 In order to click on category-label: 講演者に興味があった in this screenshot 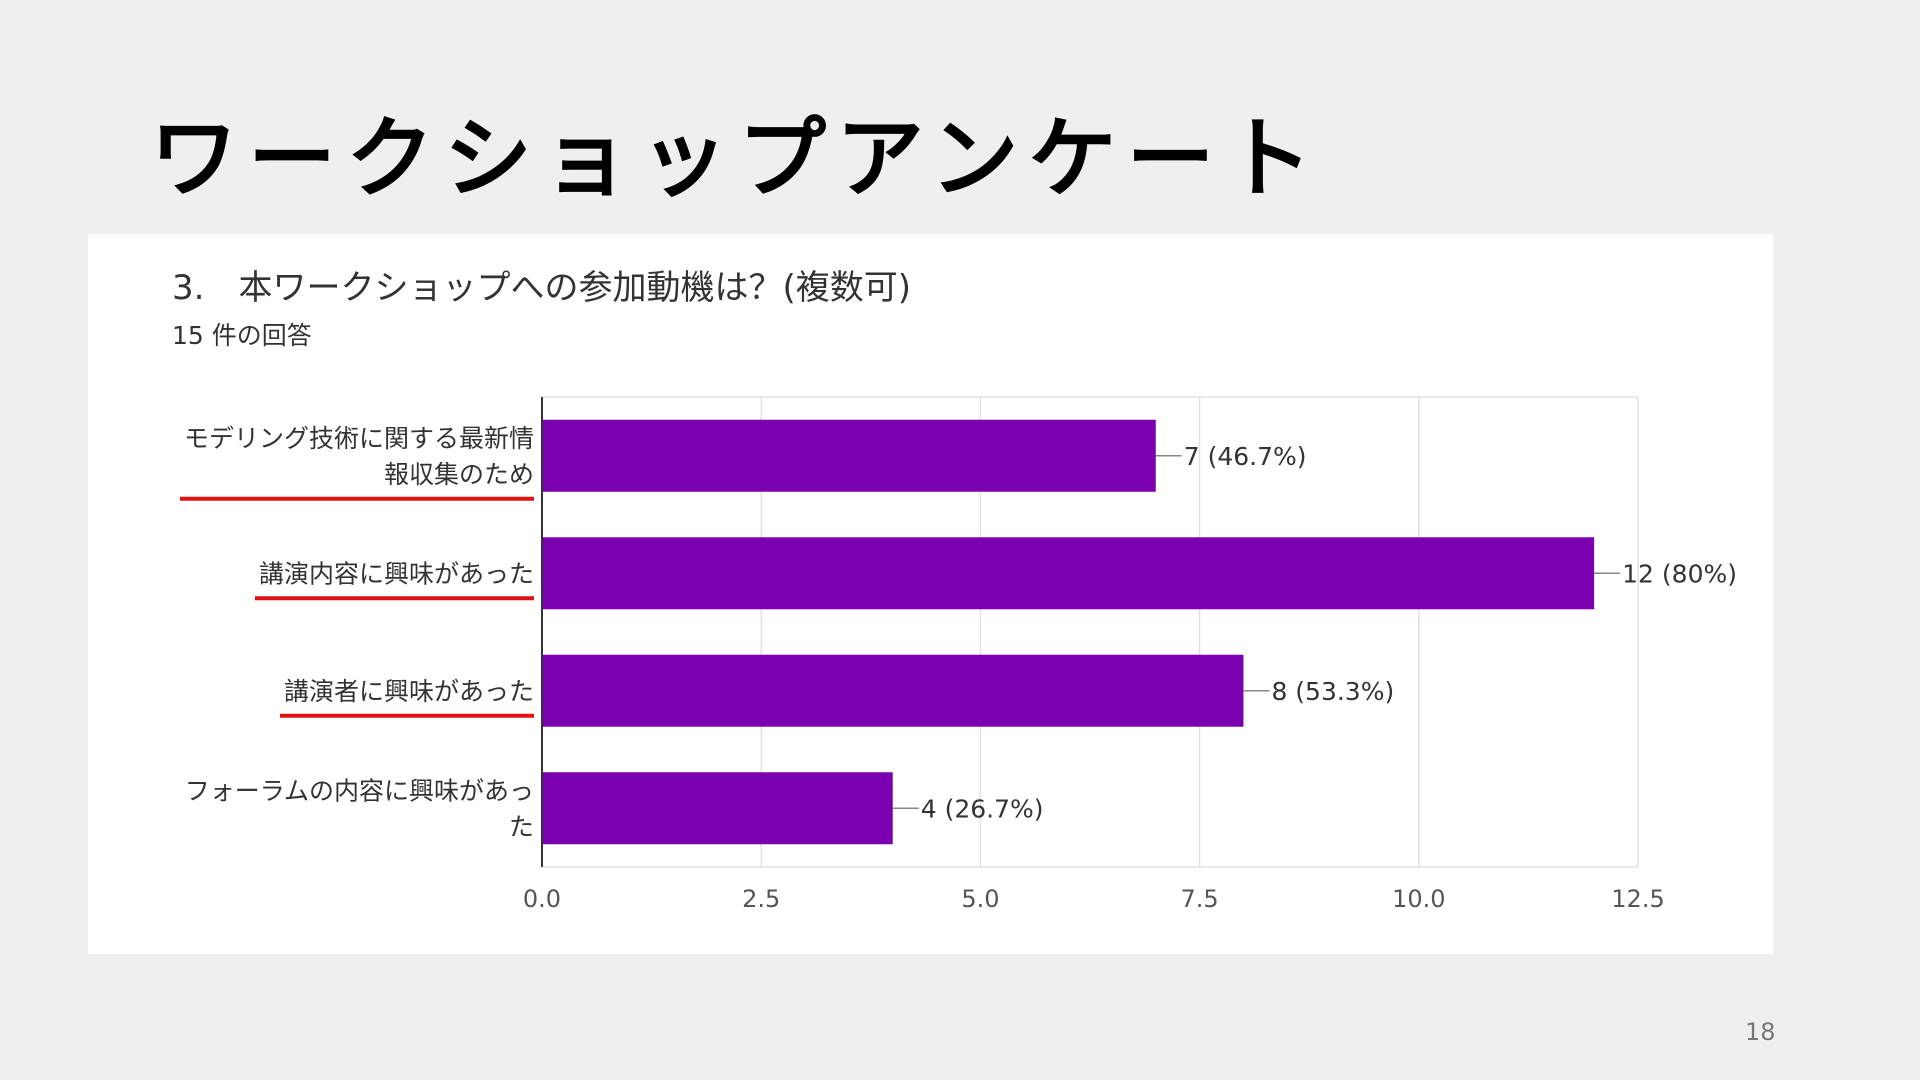, I will do `click(409, 691)`.